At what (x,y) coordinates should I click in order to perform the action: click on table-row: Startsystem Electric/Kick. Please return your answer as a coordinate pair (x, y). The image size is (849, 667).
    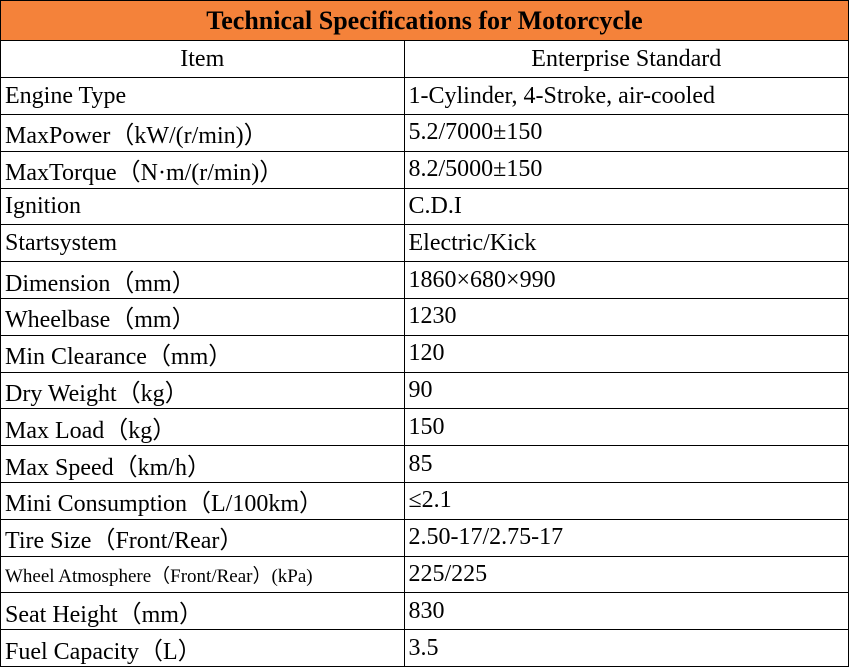
    Looking at the image, I should click on (424, 243).